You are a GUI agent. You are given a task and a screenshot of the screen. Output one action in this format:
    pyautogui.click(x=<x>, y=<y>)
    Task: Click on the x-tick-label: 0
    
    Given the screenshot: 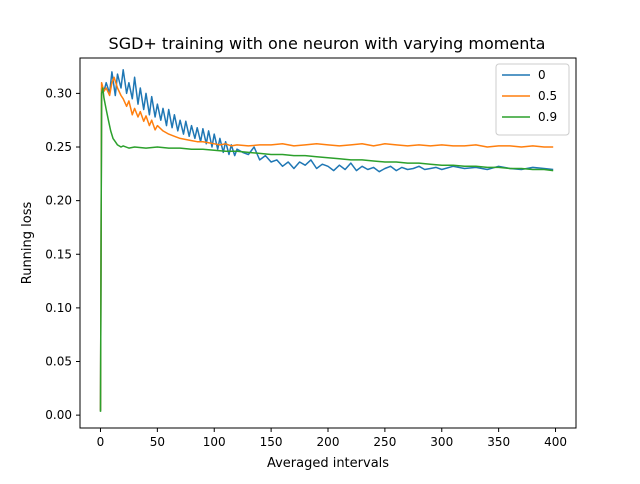 What is the action you would take?
    pyautogui.click(x=101, y=442)
    